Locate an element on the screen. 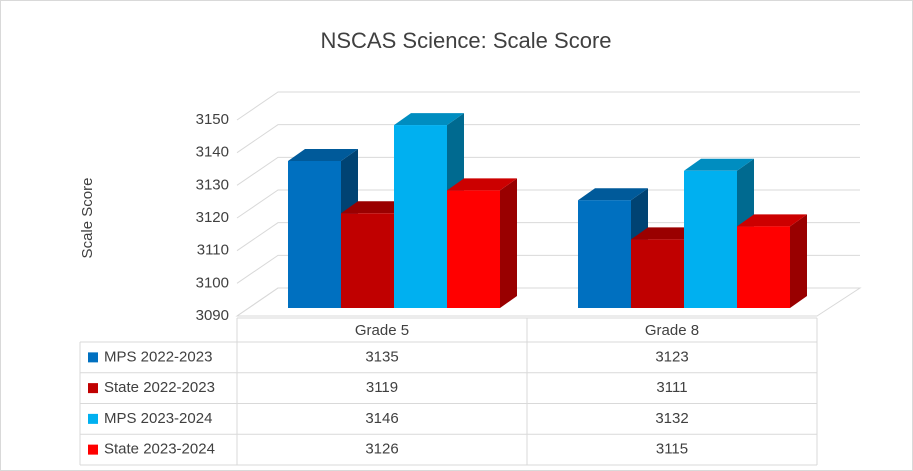 This screenshot has height=471, width=913. x-tick-label: Grade 5 is located at coordinates (382, 330).